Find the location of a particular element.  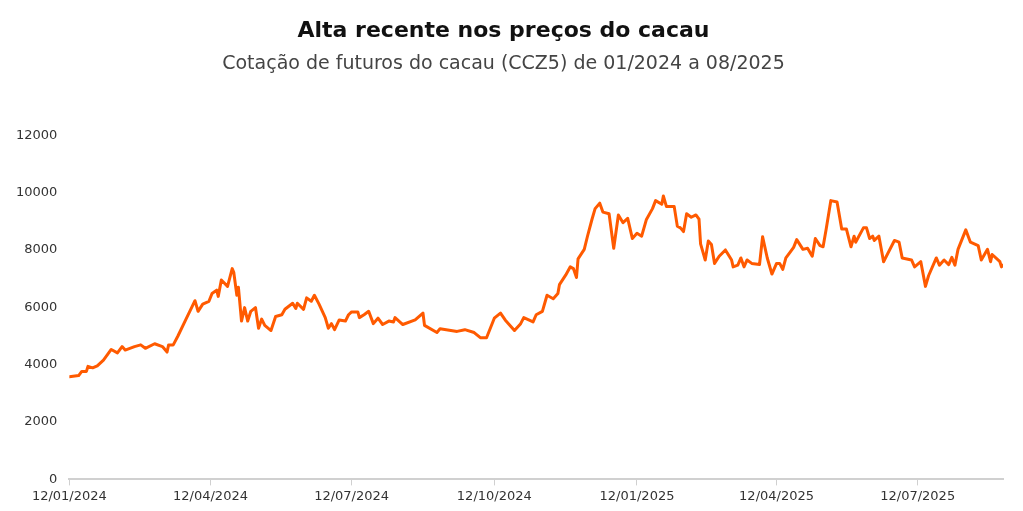

chart-title: Alta recente nos preços do cacau is located at coordinates (503, 29).